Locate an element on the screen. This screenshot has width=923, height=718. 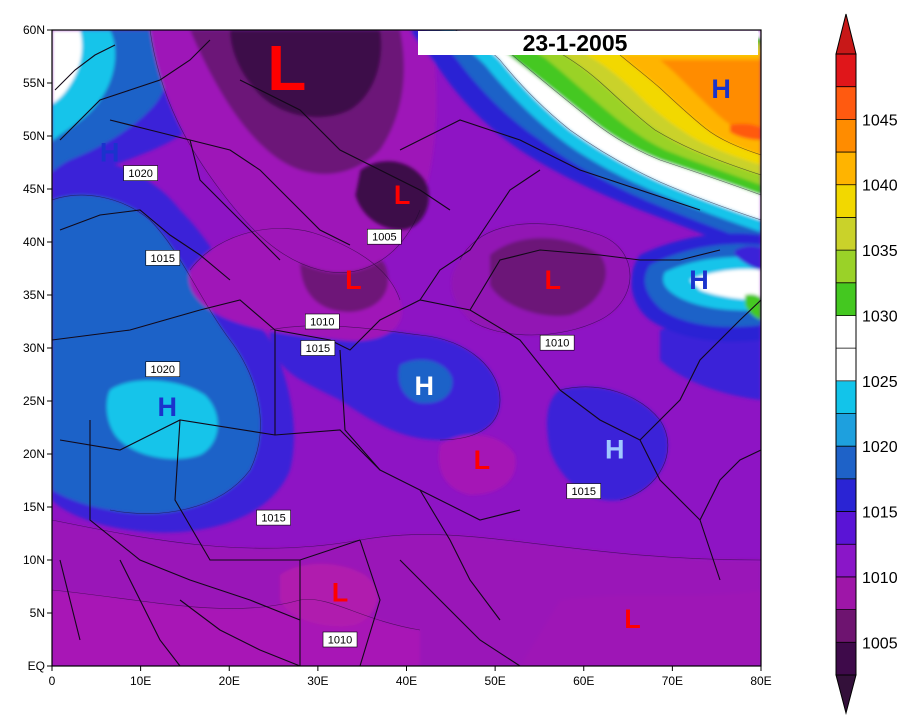
lat-tick-label: 15N is located at coordinates (34, 507).